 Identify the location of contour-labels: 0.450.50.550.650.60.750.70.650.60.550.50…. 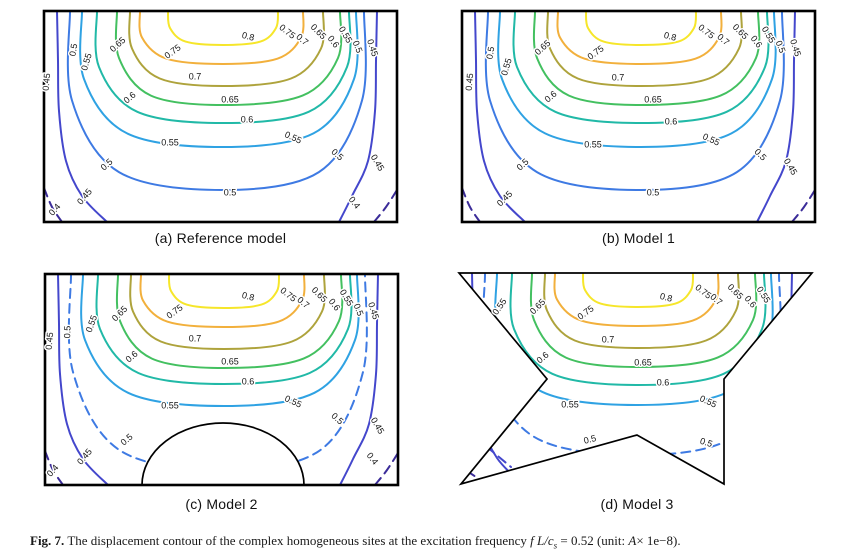
(213, 119).